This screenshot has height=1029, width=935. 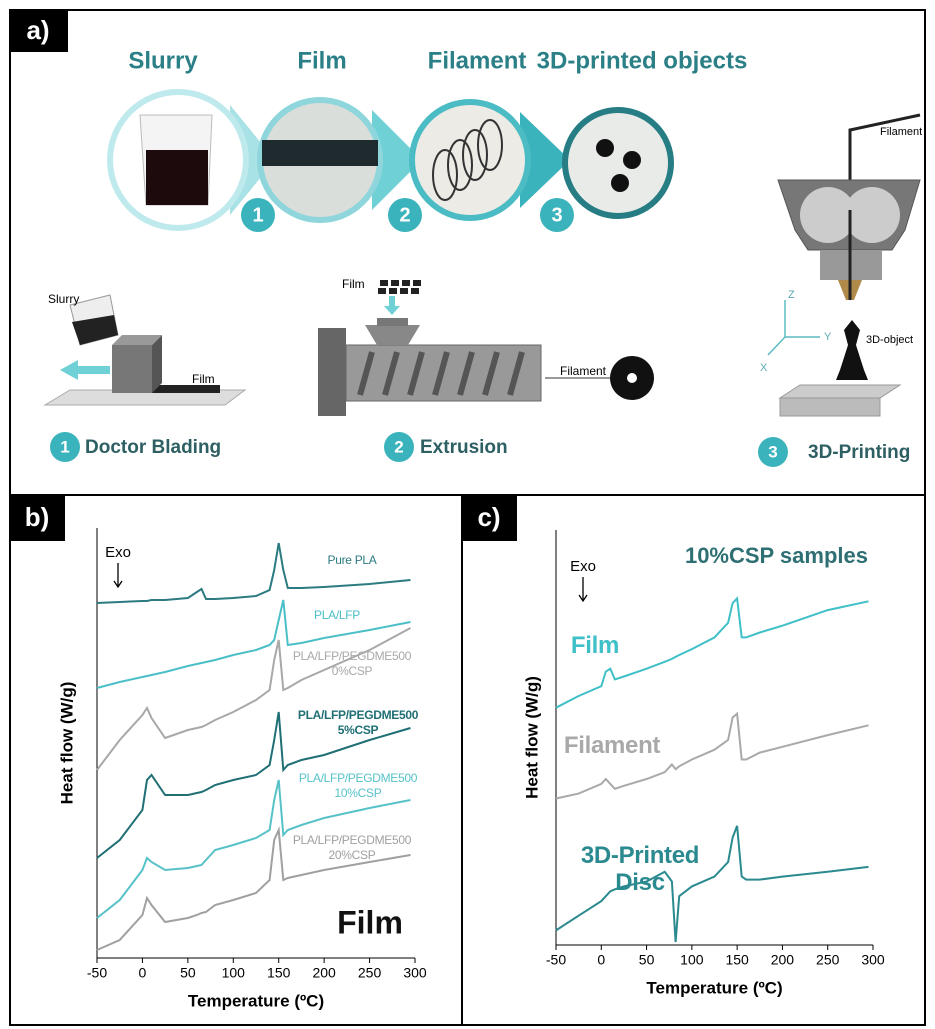 I want to click on legend-label: Film, so click(x=595, y=645).